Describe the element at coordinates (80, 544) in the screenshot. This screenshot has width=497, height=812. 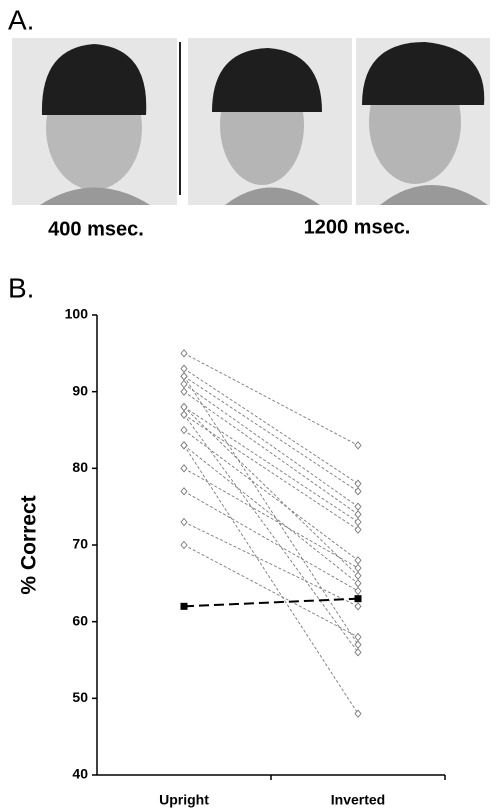
I see `y-tick-label: 70` at that location.